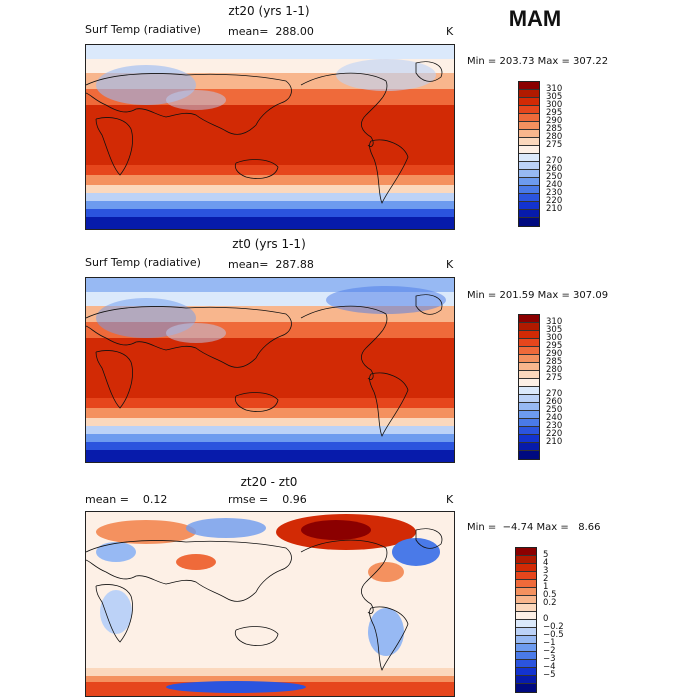  Describe the element at coordinates (546, 619) in the screenshot. I see `colorbar-label: 0` at that location.